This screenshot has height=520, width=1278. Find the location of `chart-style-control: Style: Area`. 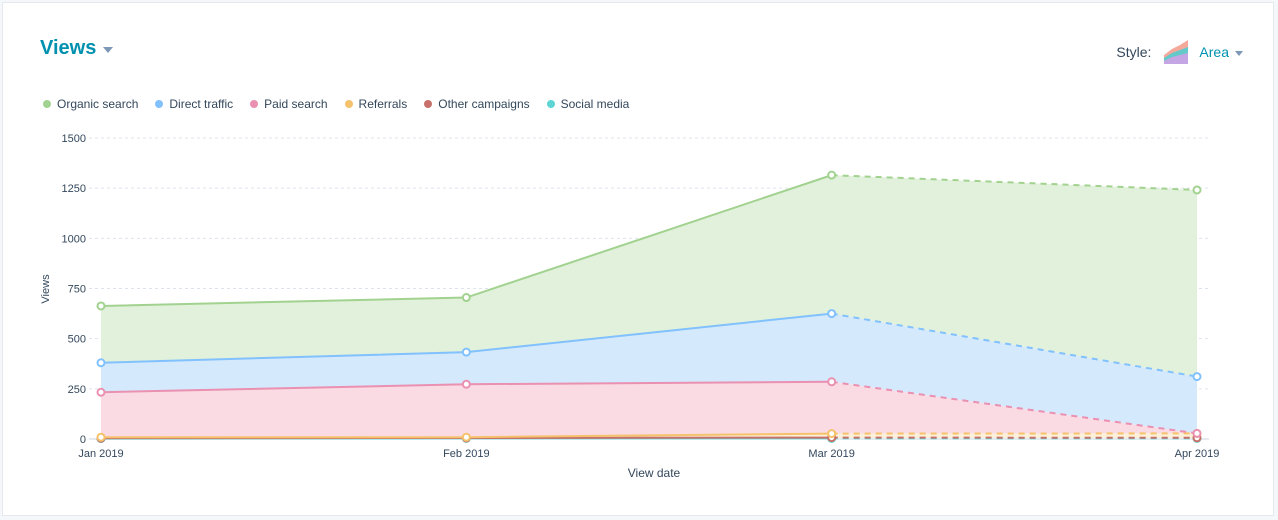

chart-style-control: Style: Area is located at coordinates (1179, 52).